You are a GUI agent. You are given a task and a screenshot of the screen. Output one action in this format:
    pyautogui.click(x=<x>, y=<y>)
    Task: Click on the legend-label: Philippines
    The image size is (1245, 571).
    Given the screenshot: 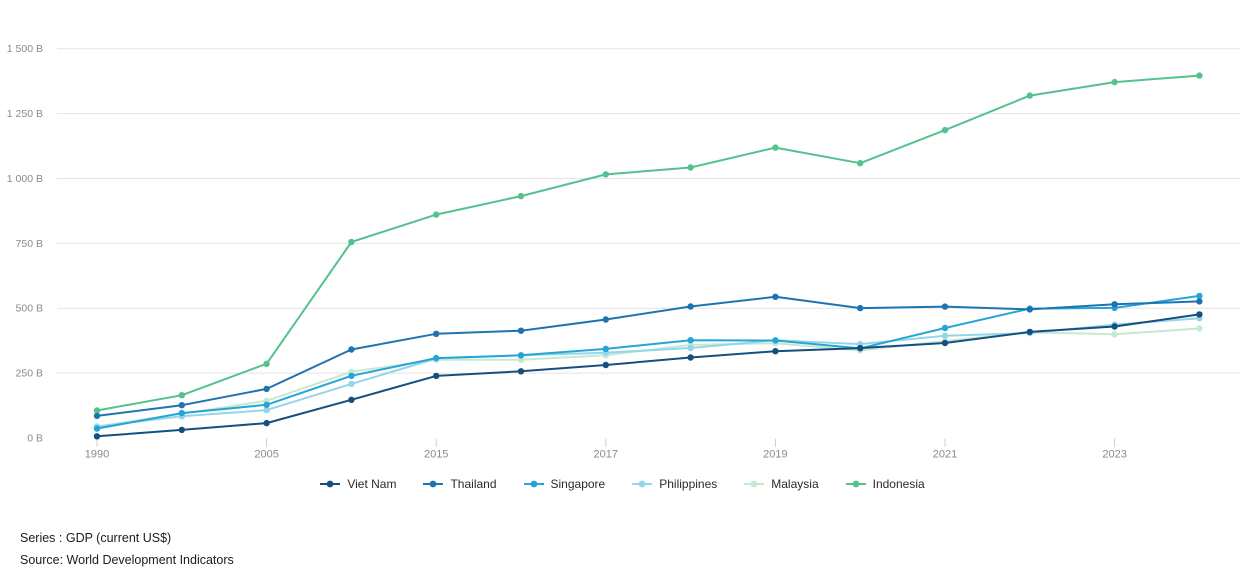 What is the action you would take?
    pyautogui.click(x=688, y=484)
    